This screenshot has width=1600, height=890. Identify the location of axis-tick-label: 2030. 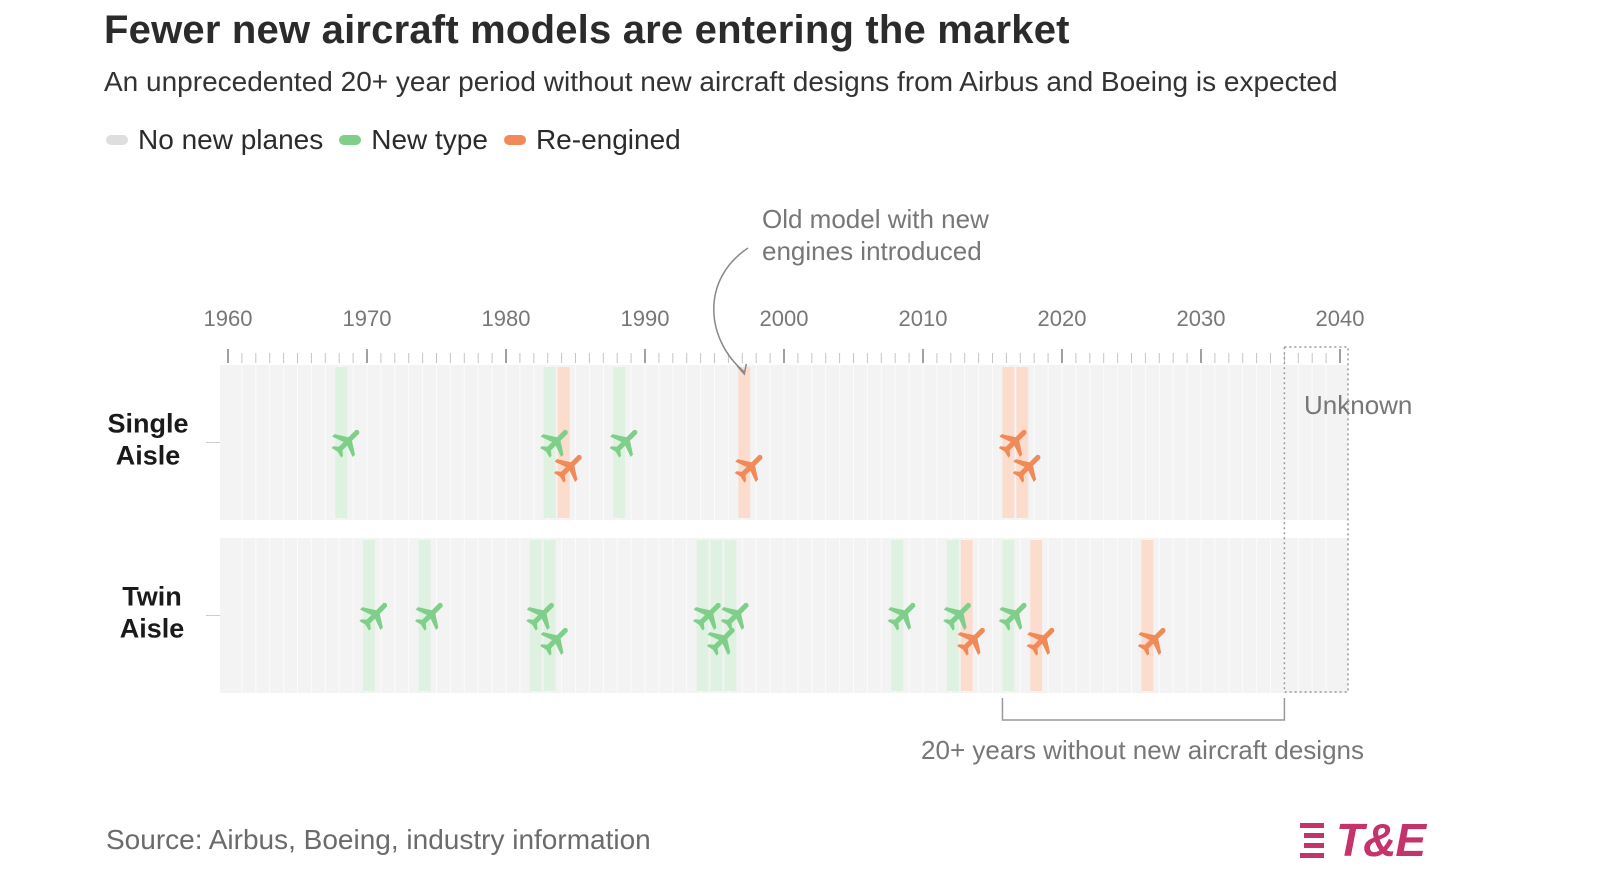
(1201, 318).